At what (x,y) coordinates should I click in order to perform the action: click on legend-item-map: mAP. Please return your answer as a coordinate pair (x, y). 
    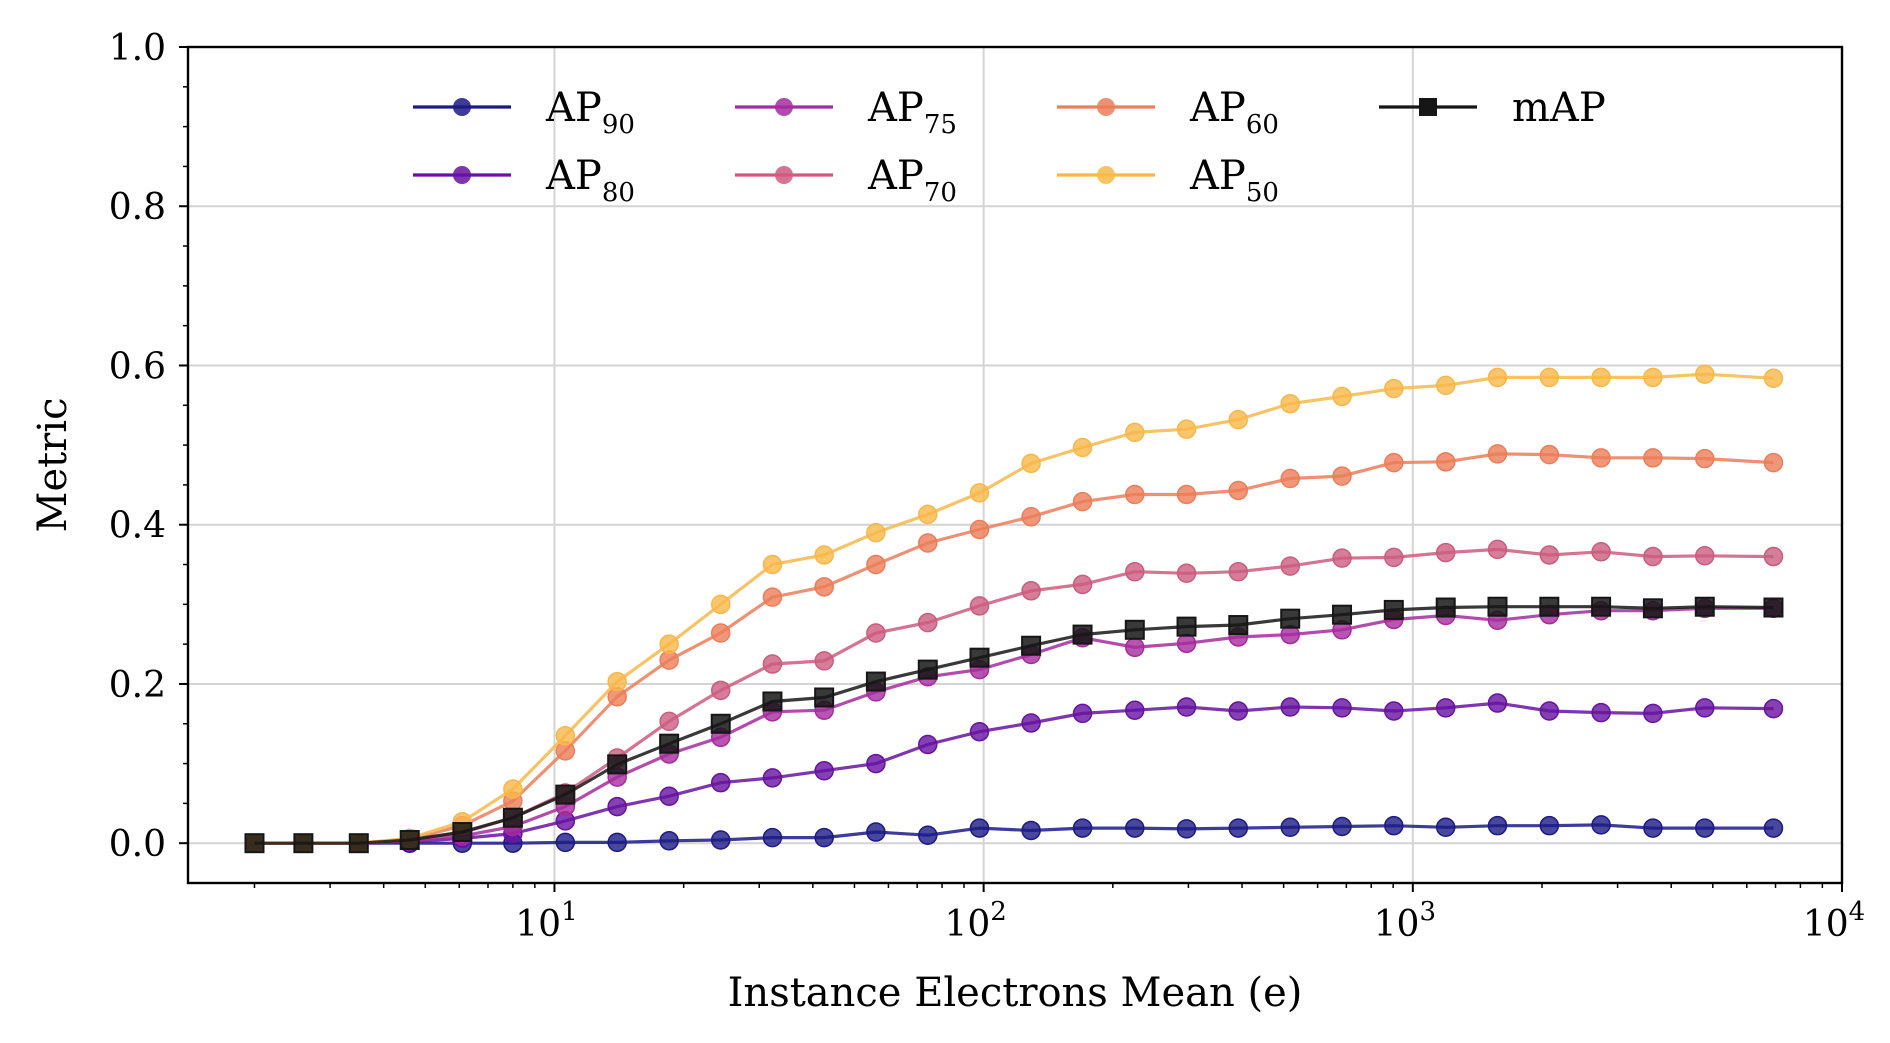
    Looking at the image, I should click on (1492, 108).